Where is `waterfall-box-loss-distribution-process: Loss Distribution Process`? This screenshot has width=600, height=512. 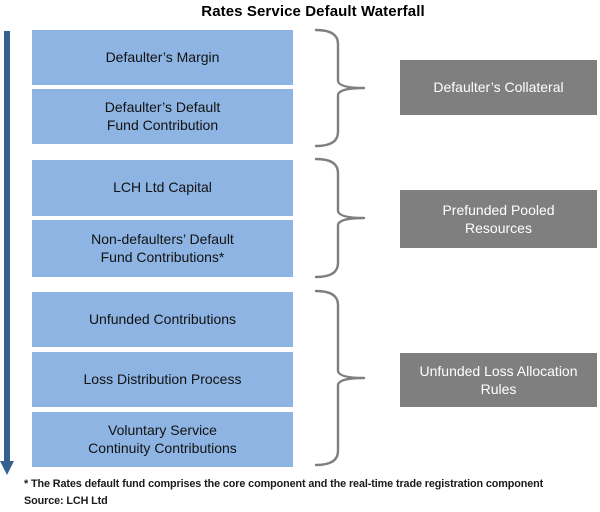
waterfall-box-loss-distribution-process: Loss Distribution Process is located at coordinates (162, 379).